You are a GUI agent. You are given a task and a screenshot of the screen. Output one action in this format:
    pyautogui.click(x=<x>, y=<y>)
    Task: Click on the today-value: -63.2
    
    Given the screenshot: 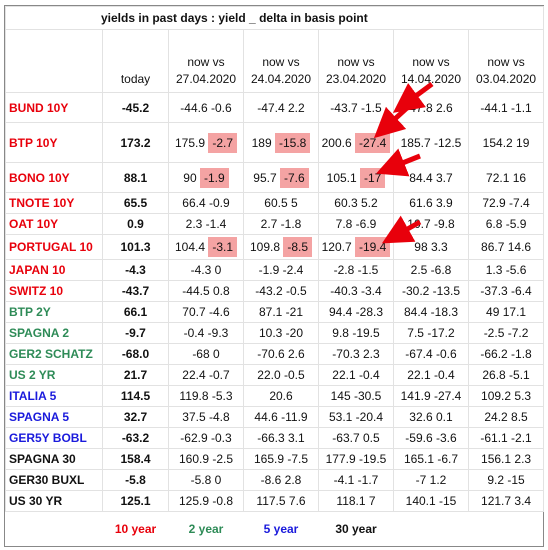 What is the action you would take?
    pyautogui.click(x=135, y=438)
    